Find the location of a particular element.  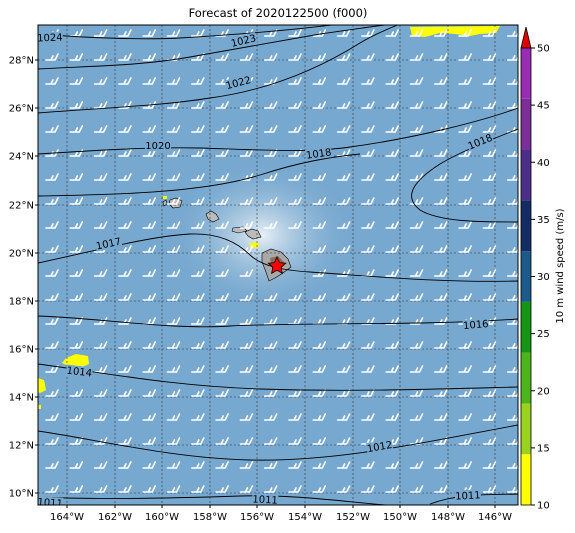

calm-area is located at coordinates (262, 235).